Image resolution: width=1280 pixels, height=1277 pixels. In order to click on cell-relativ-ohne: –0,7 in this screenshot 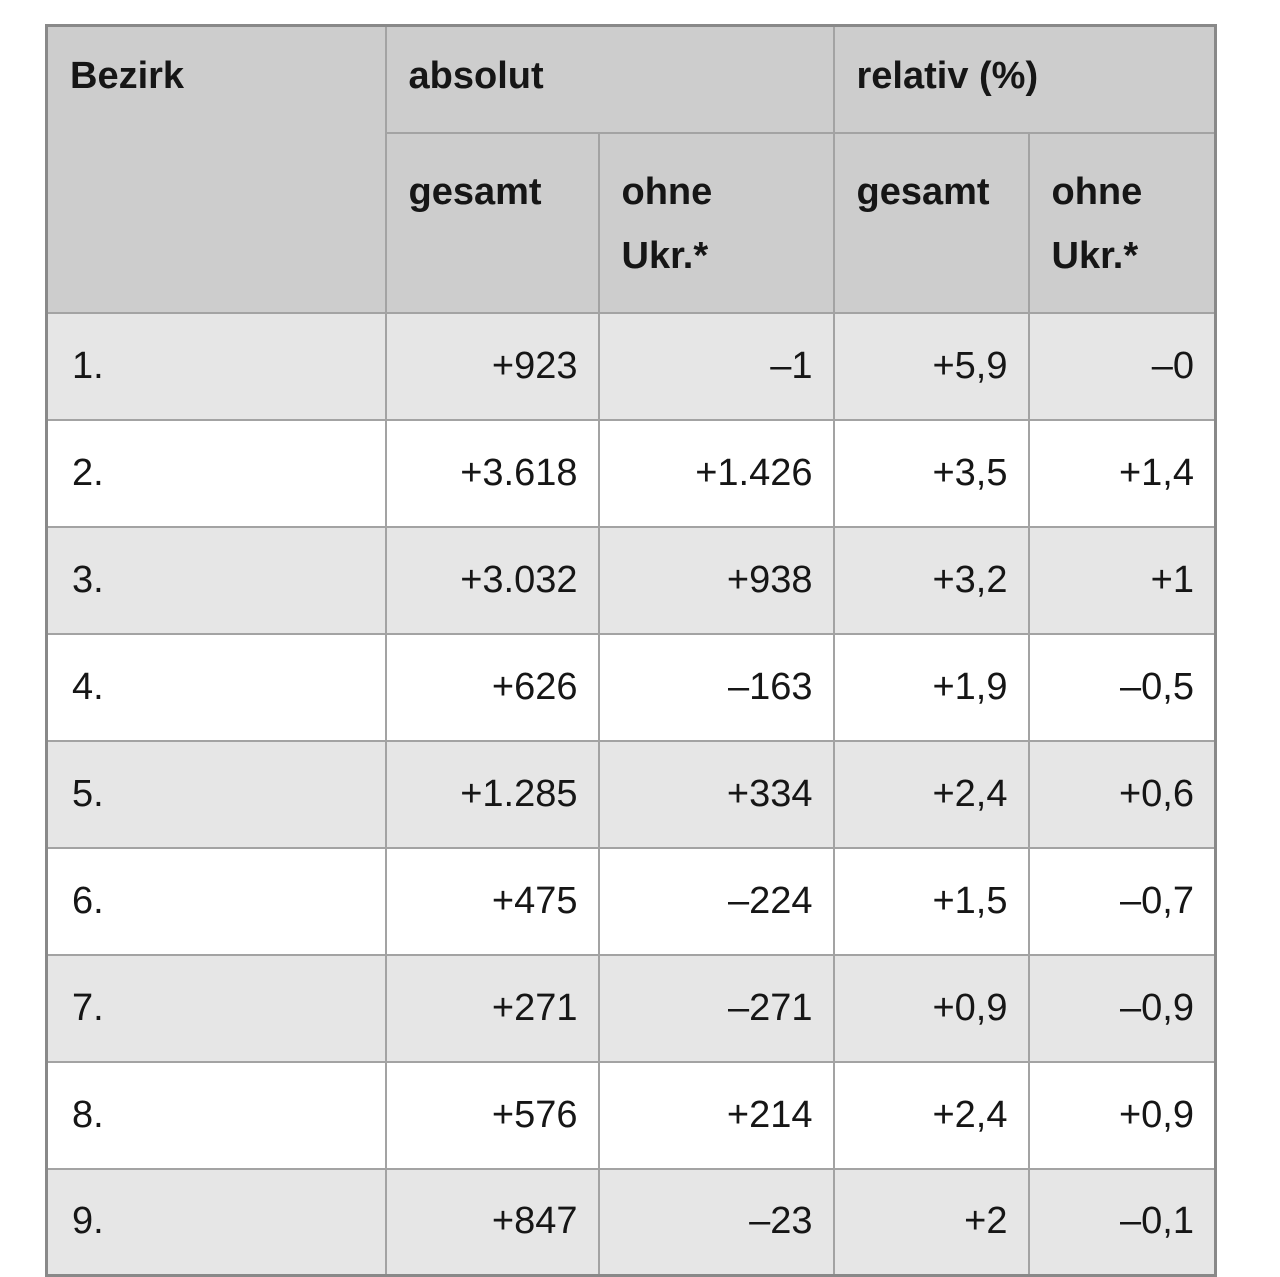, I will do `click(1122, 901)`.